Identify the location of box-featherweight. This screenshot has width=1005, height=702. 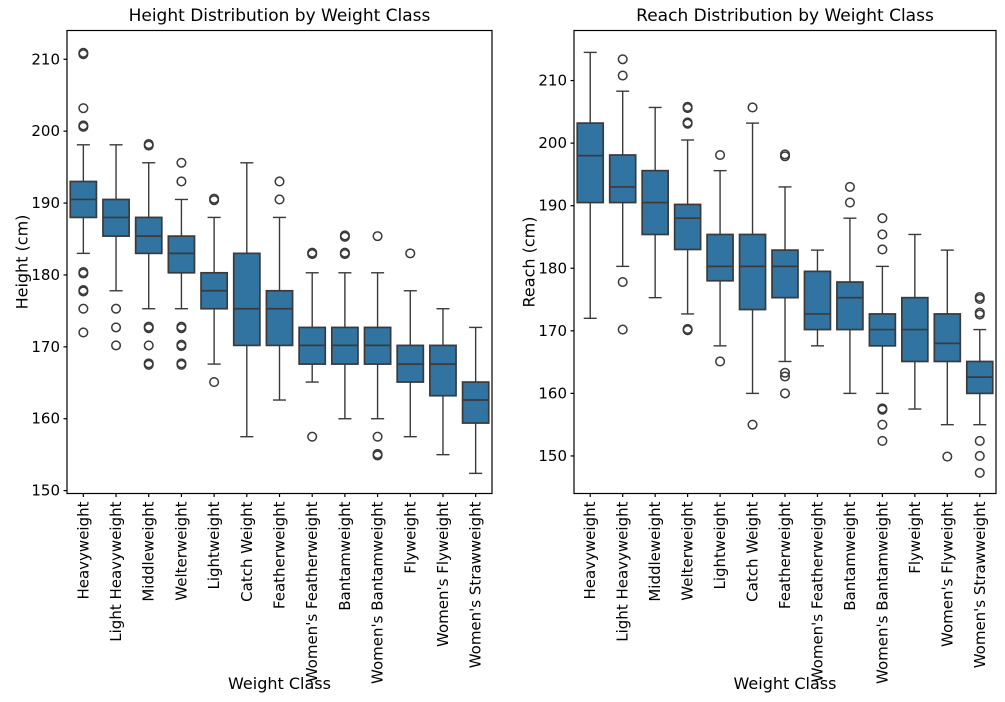
(279, 288).